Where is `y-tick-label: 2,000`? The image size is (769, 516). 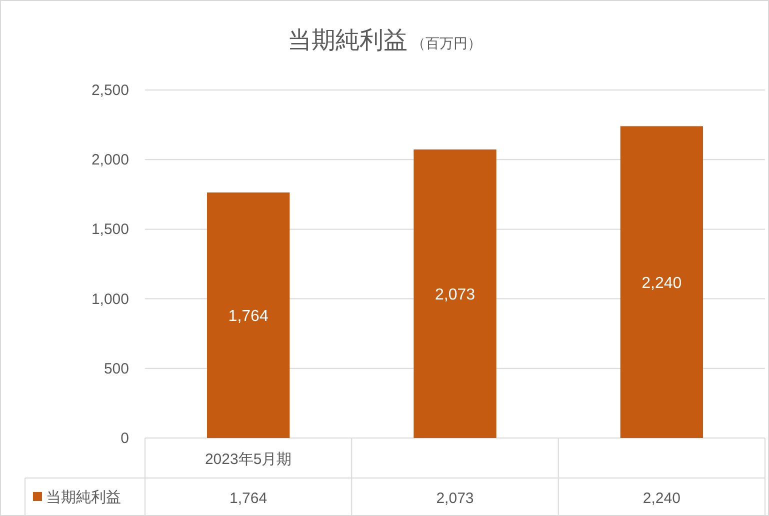
y-tick-label: 2,000 is located at coordinates (110, 160).